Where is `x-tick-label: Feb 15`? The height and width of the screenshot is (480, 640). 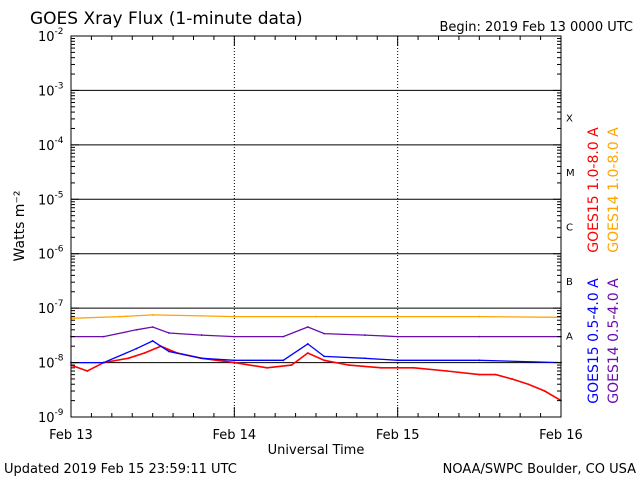
x-tick-label: Feb 15 is located at coordinates (398, 435).